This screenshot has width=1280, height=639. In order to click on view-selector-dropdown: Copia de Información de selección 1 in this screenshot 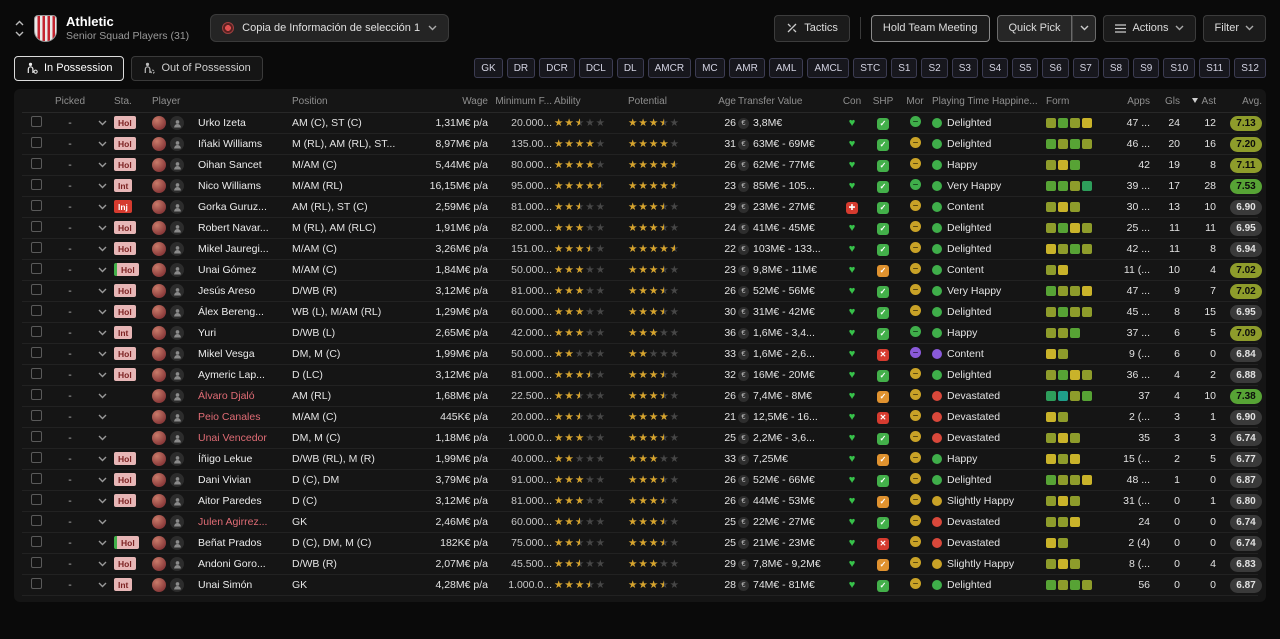, I will do `click(330, 28)`.